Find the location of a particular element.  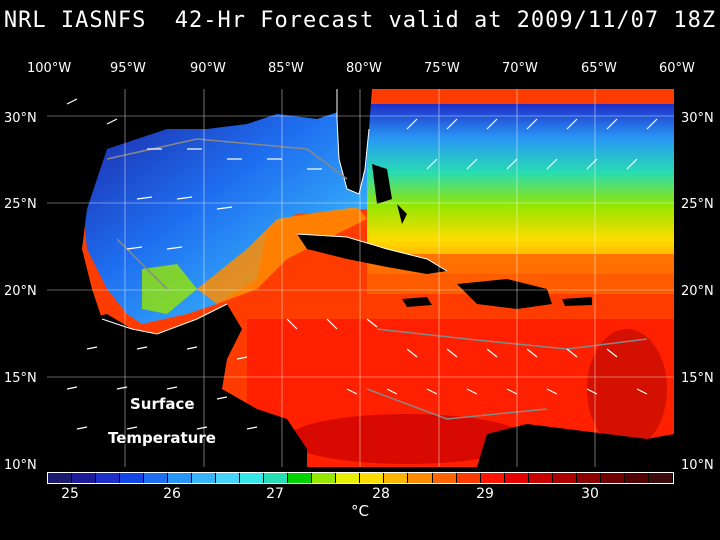

colorbar-label-26: 26 is located at coordinates (172, 494).